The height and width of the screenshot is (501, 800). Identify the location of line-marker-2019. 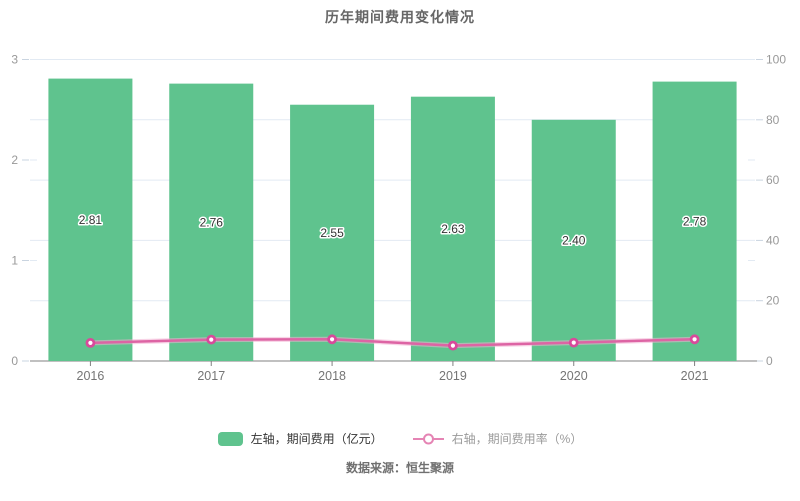
(453, 345).